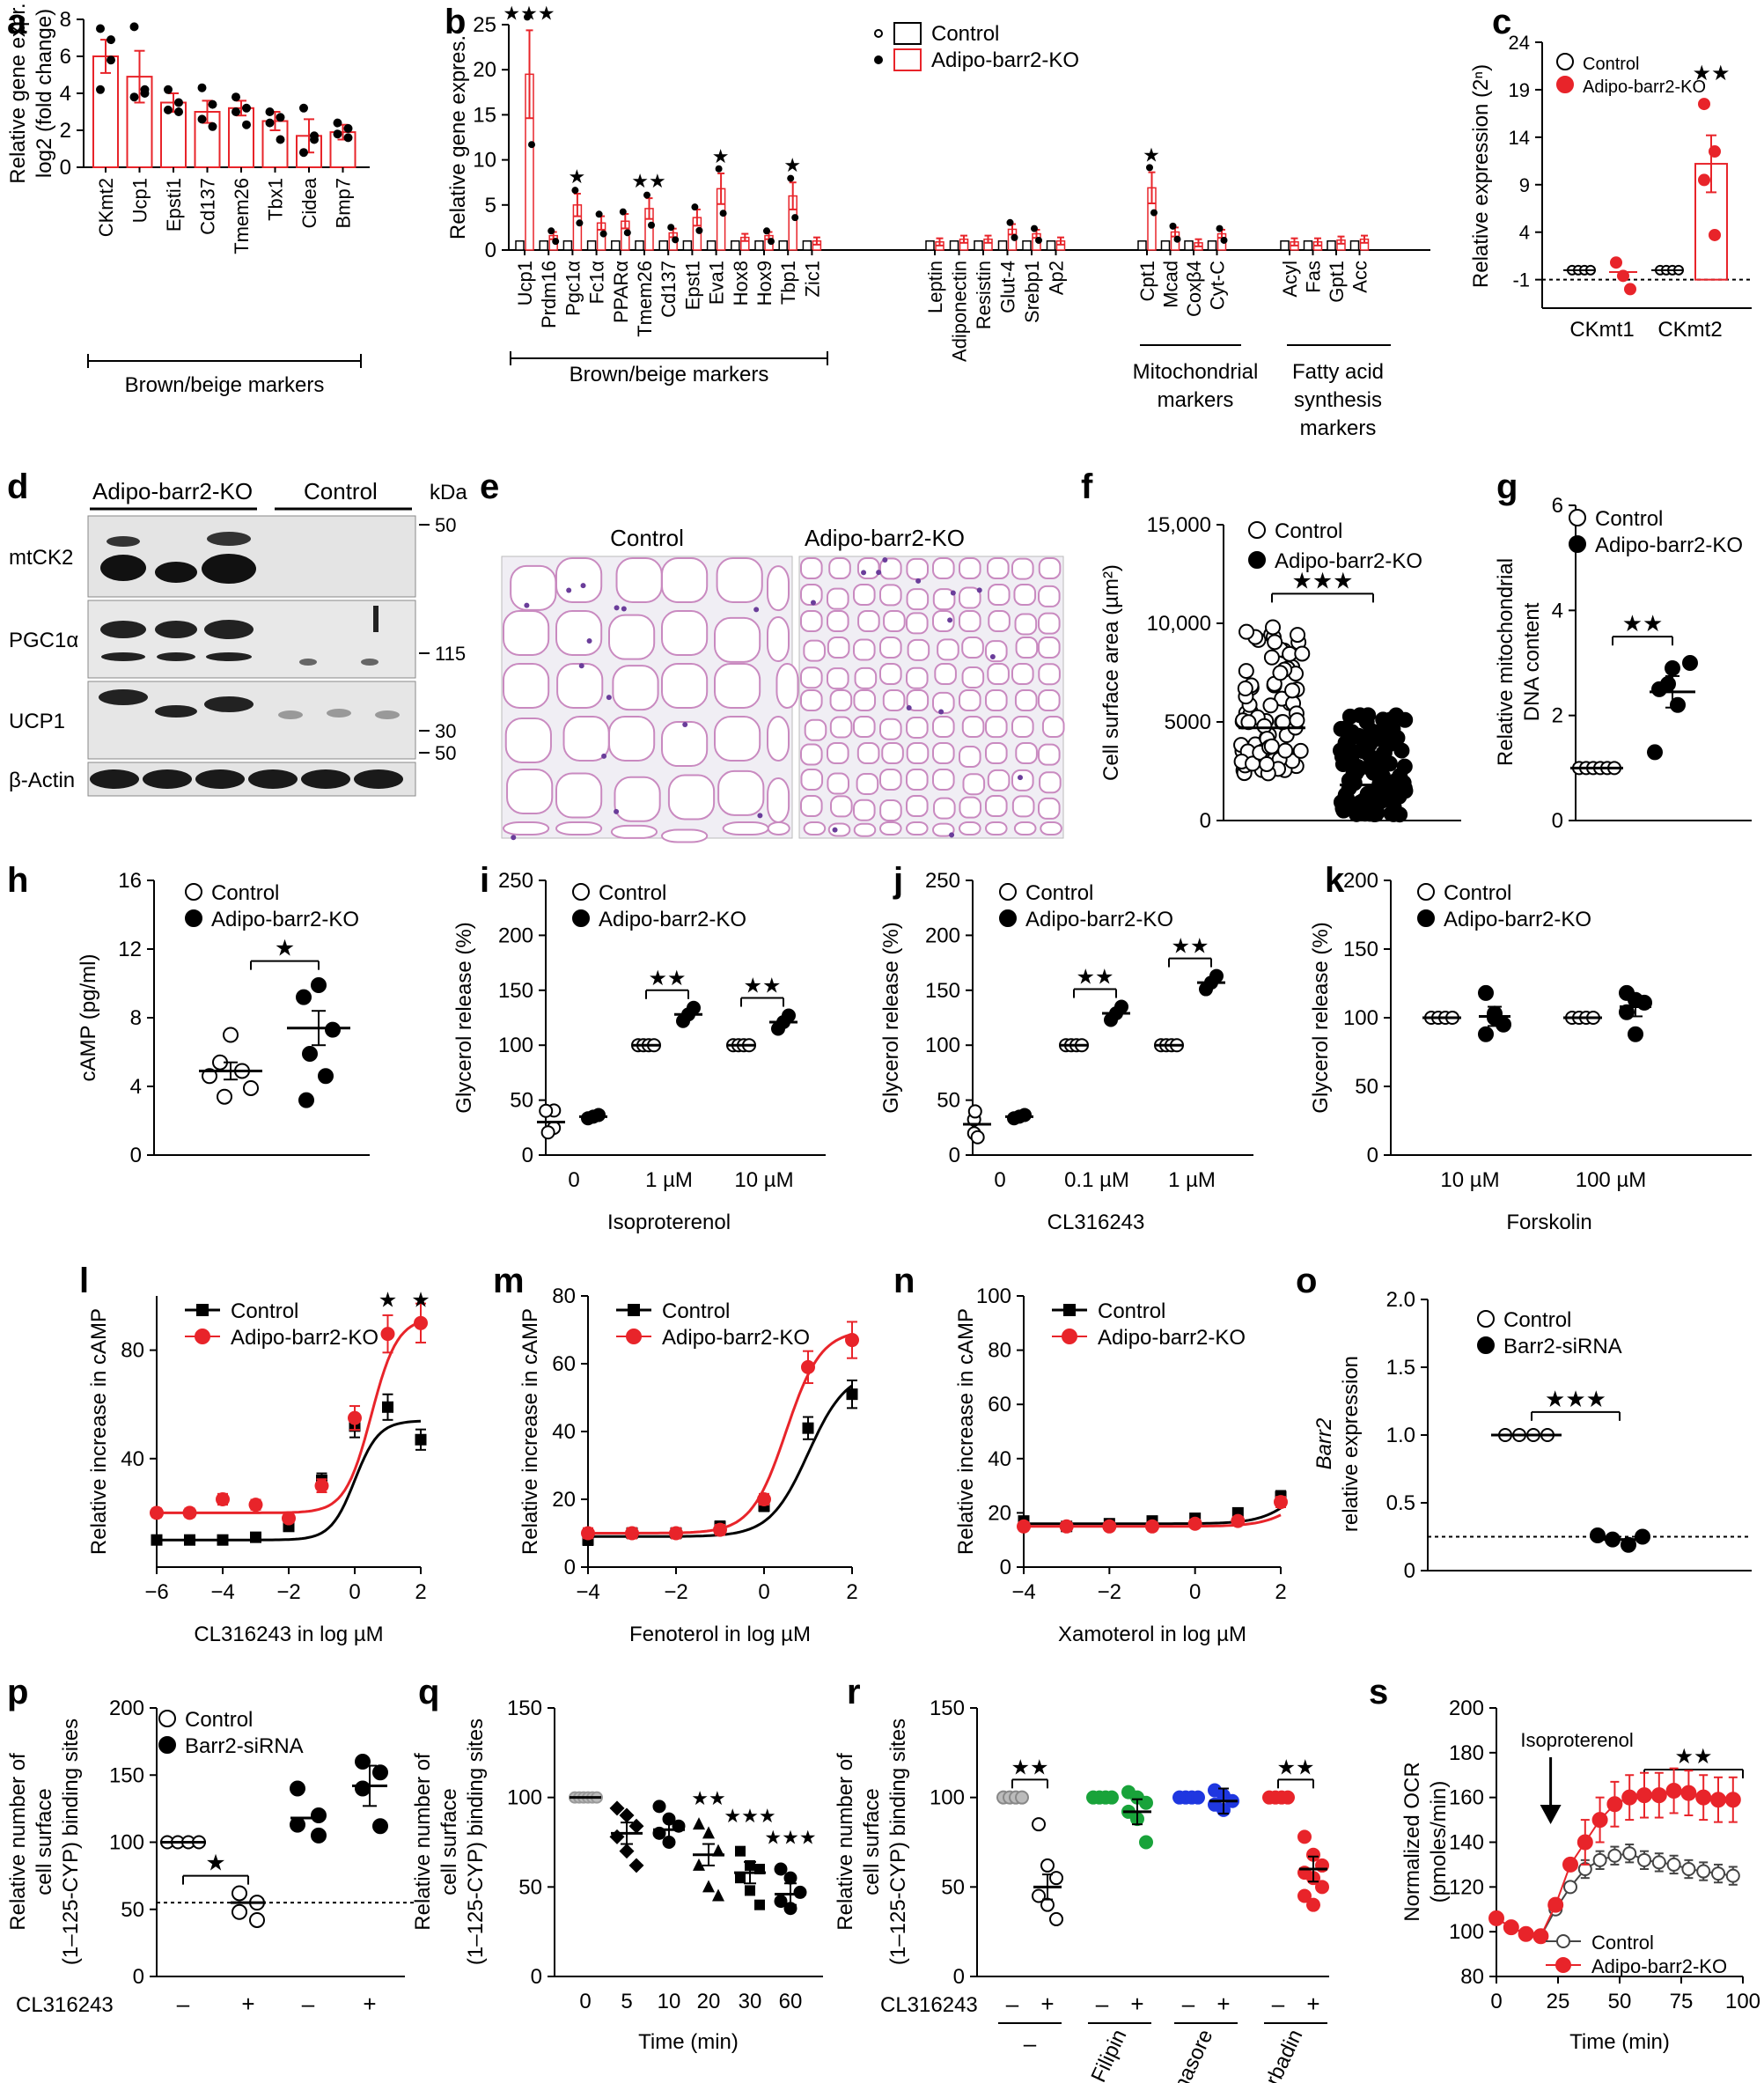  I want to click on panel-label: r, so click(854, 1692).